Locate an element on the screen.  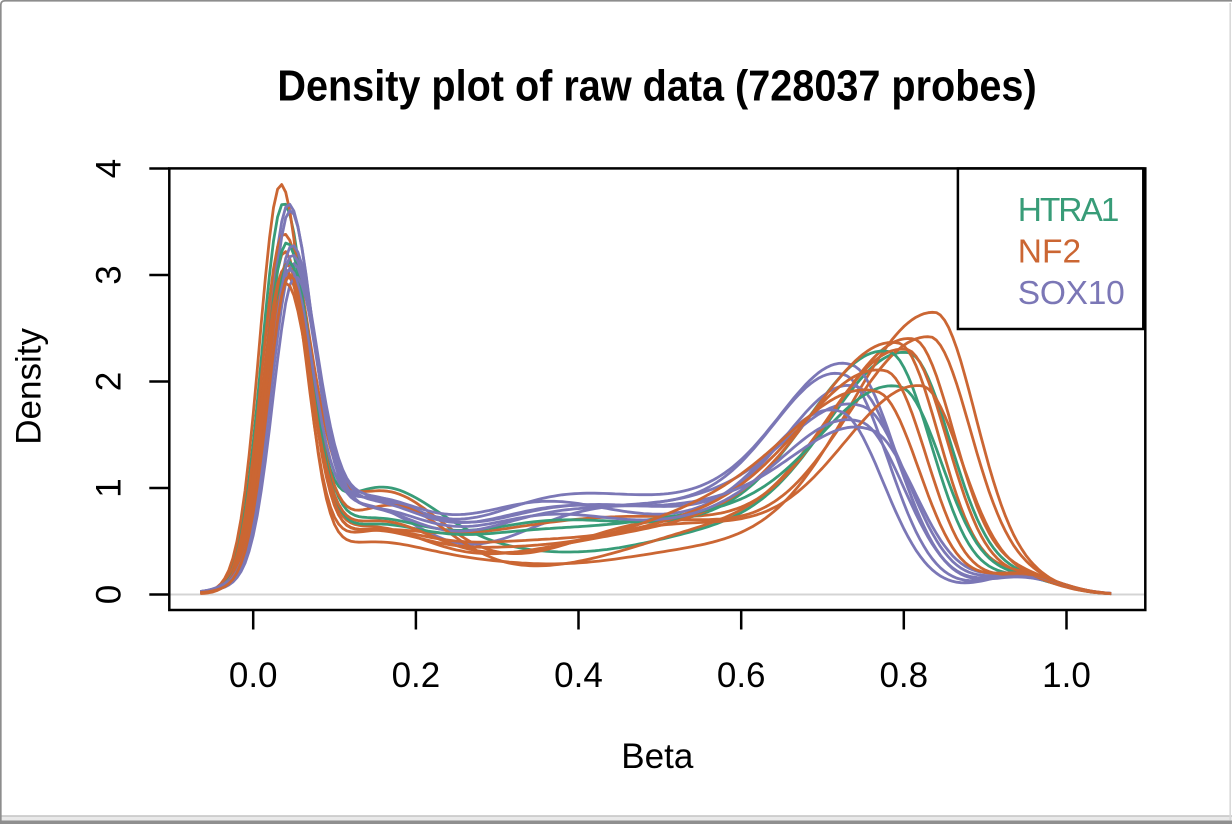
svg-text: 0.8 is located at coordinates (903, 675).